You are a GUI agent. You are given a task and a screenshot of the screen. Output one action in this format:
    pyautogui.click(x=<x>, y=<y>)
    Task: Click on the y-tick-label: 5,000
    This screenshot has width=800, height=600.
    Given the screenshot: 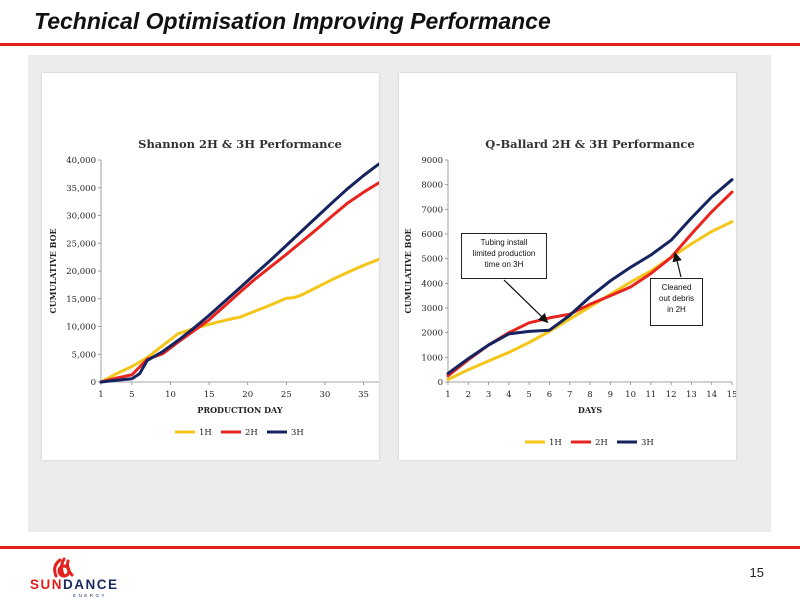 What is the action you would take?
    pyautogui.click(x=84, y=355)
    